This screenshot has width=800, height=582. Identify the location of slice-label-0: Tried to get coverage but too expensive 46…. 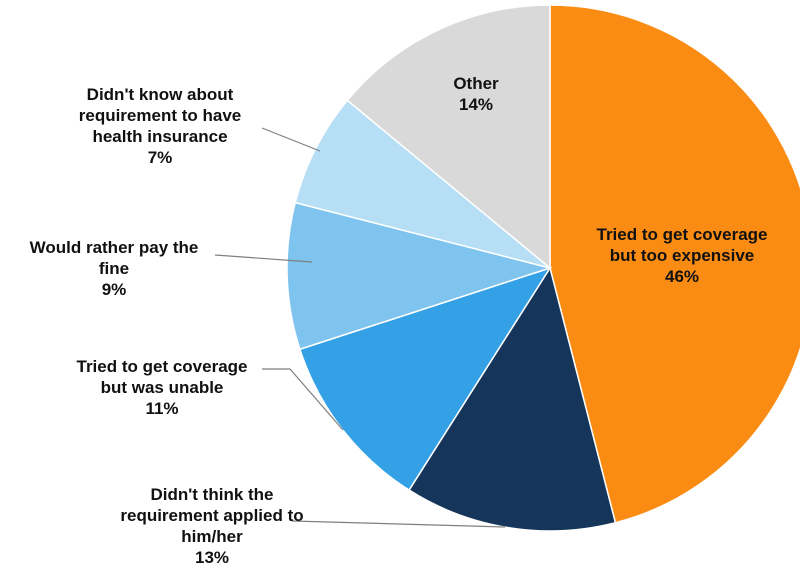
(682, 255).